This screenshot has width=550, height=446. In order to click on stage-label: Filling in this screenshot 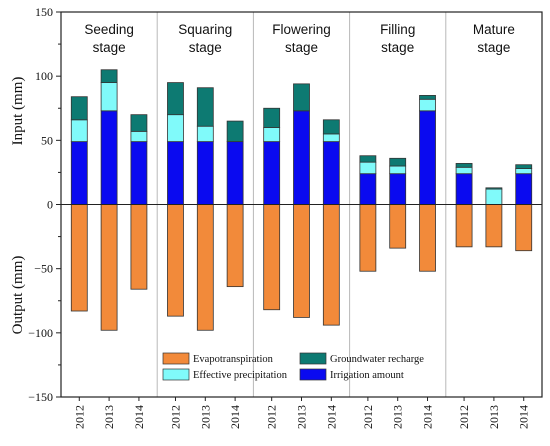, I will do `click(397, 29)`.